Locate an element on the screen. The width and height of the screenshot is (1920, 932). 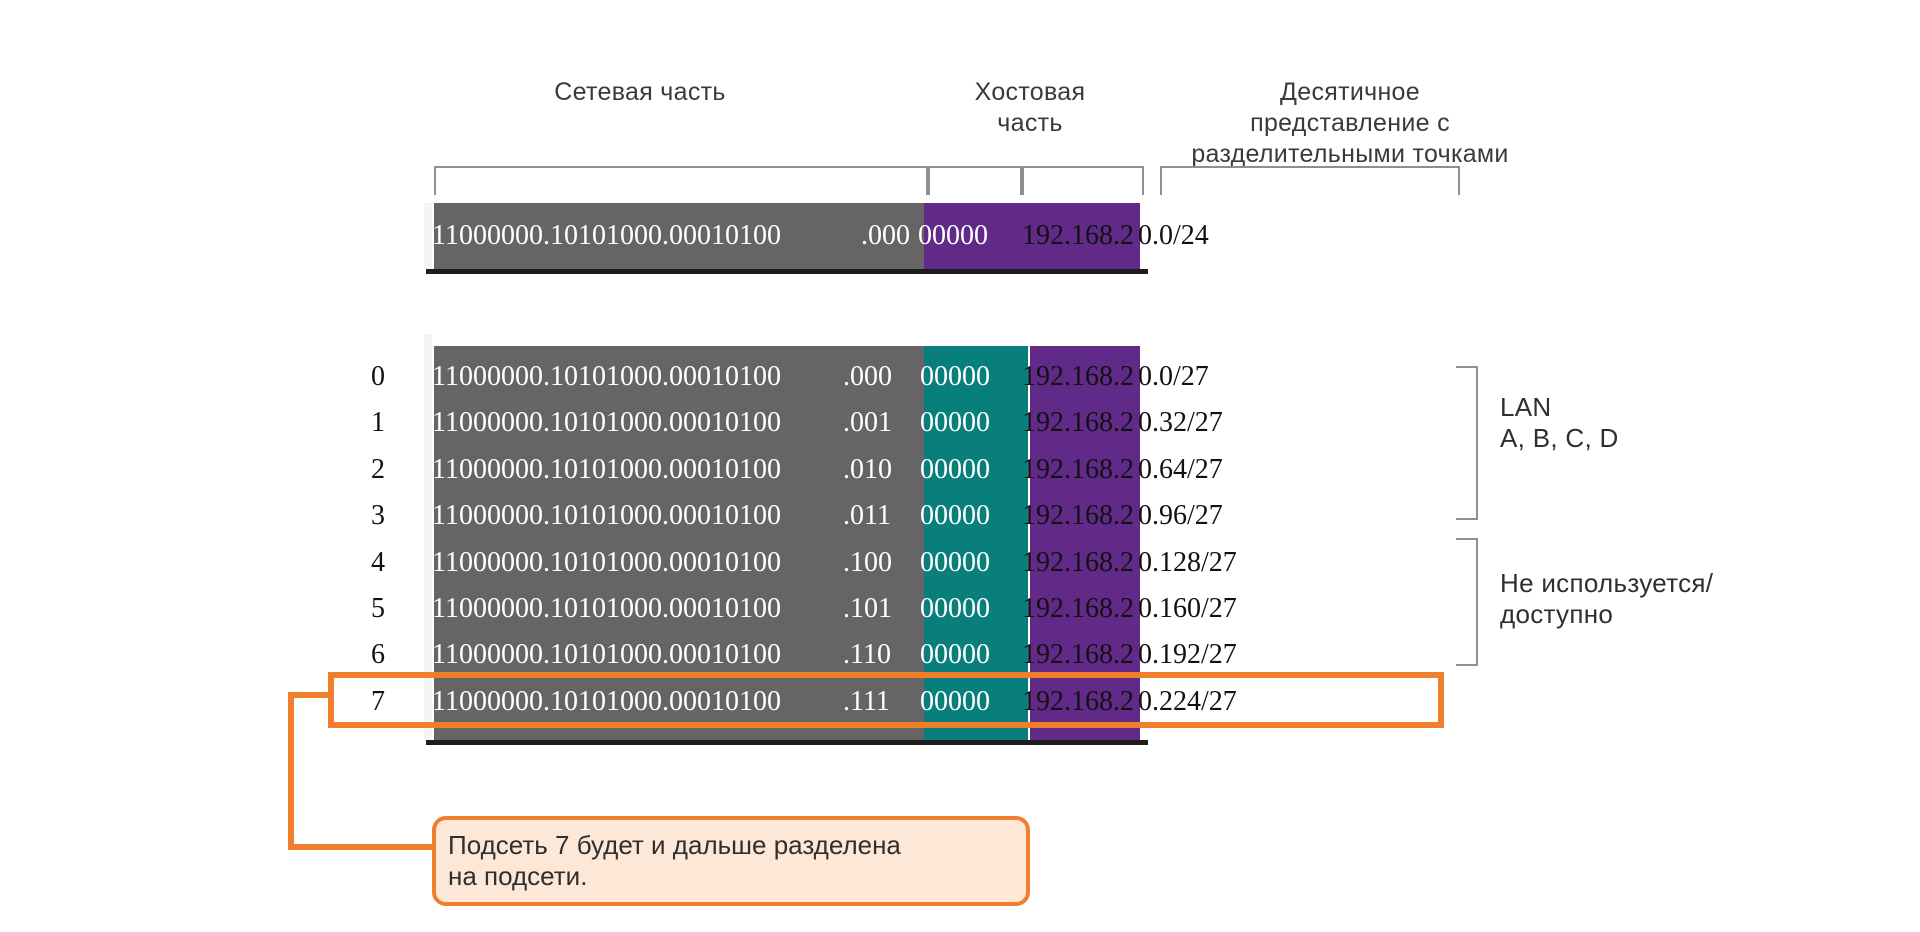
row-dotted-b: 0.96/27 is located at coordinates (1180, 515).